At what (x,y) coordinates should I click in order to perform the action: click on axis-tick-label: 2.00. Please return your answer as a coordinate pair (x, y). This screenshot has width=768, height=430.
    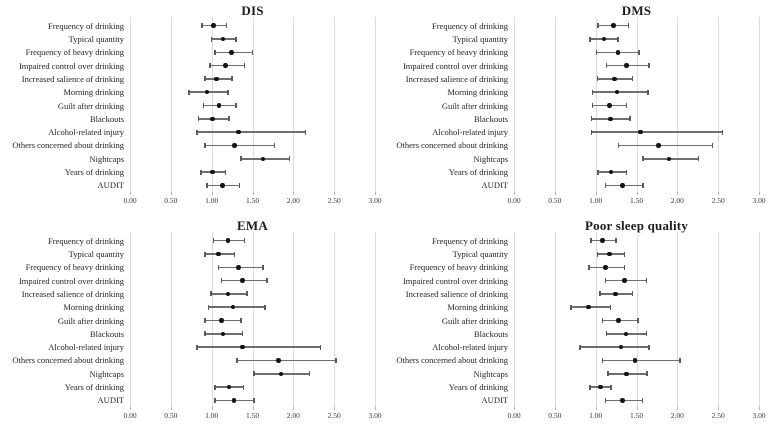
    Looking at the image, I should click on (293, 200).